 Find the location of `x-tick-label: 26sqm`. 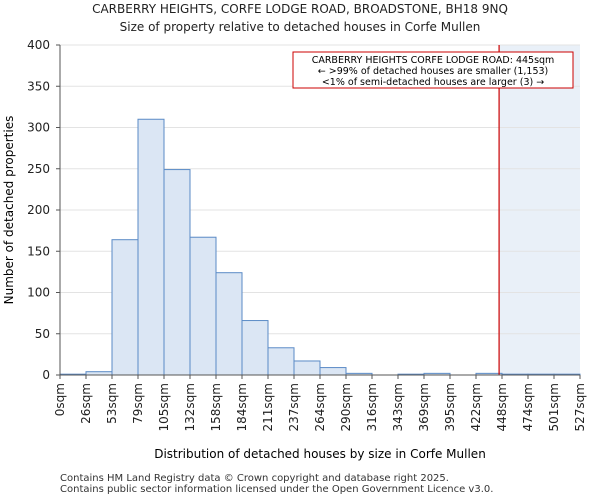

x-tick-label: 26sqm is located at coordinates (86, 403).